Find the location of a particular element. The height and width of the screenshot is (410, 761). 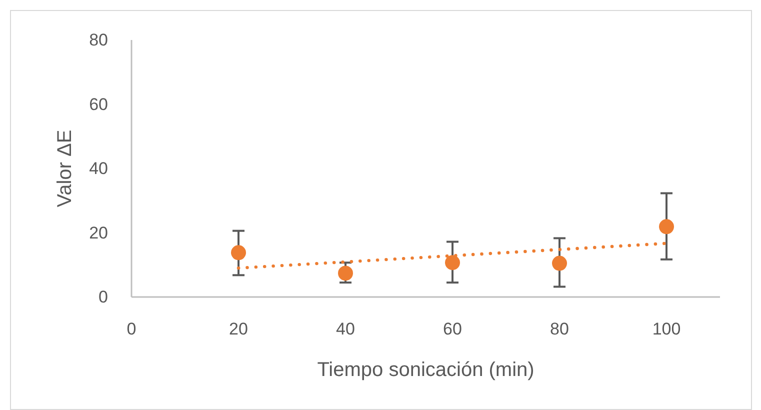

x-tick-label: 0 is located at coordinates (131, 329).